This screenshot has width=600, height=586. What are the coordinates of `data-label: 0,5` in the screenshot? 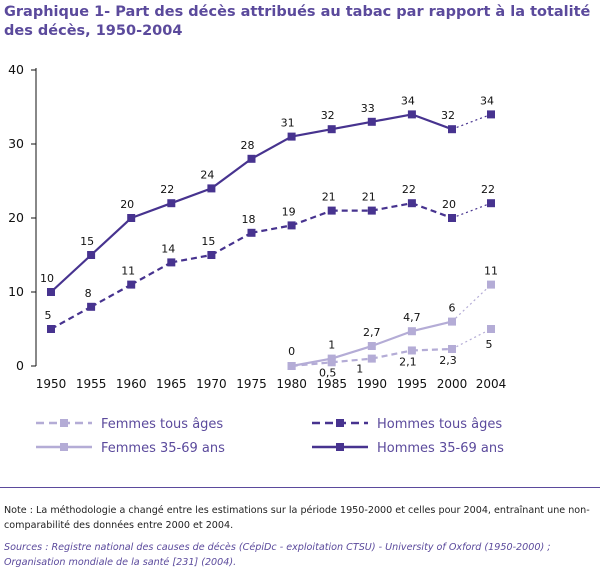 It's located at (328, 372).